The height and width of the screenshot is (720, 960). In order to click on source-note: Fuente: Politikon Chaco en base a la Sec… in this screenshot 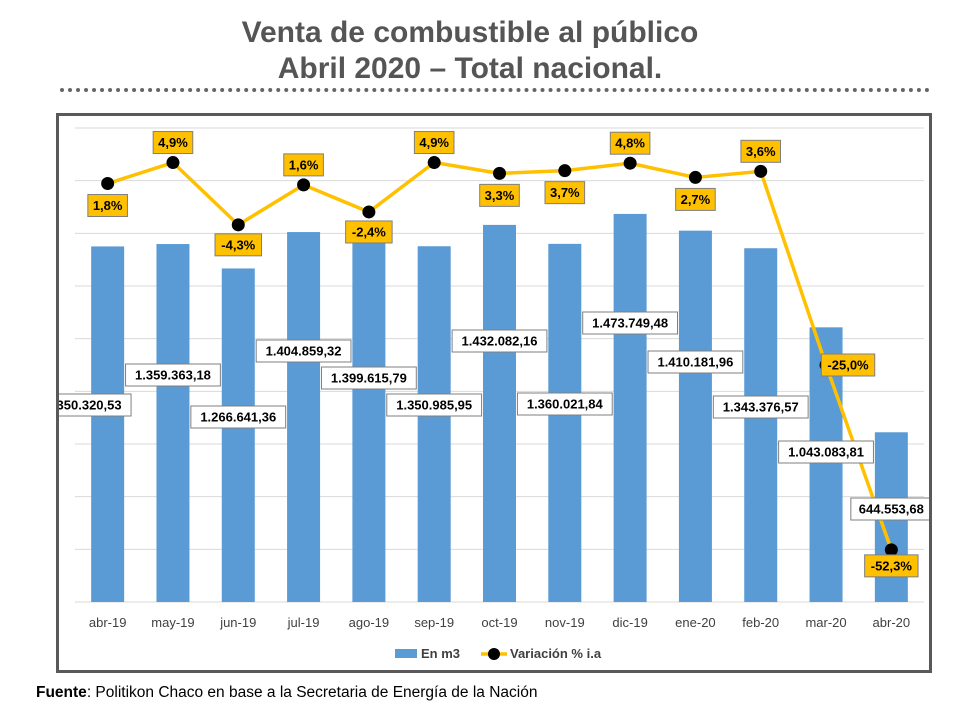, I will do `click(286, 693)`.